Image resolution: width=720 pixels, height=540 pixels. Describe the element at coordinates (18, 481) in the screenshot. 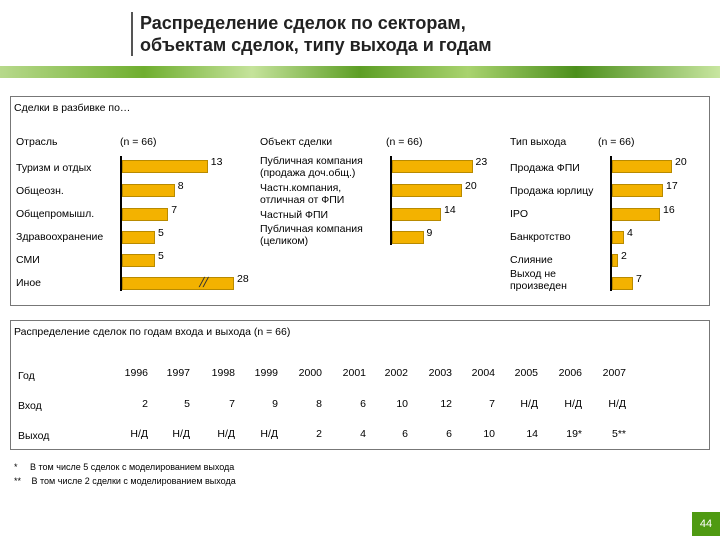

I see `footnote-2-marker: **` at that location.